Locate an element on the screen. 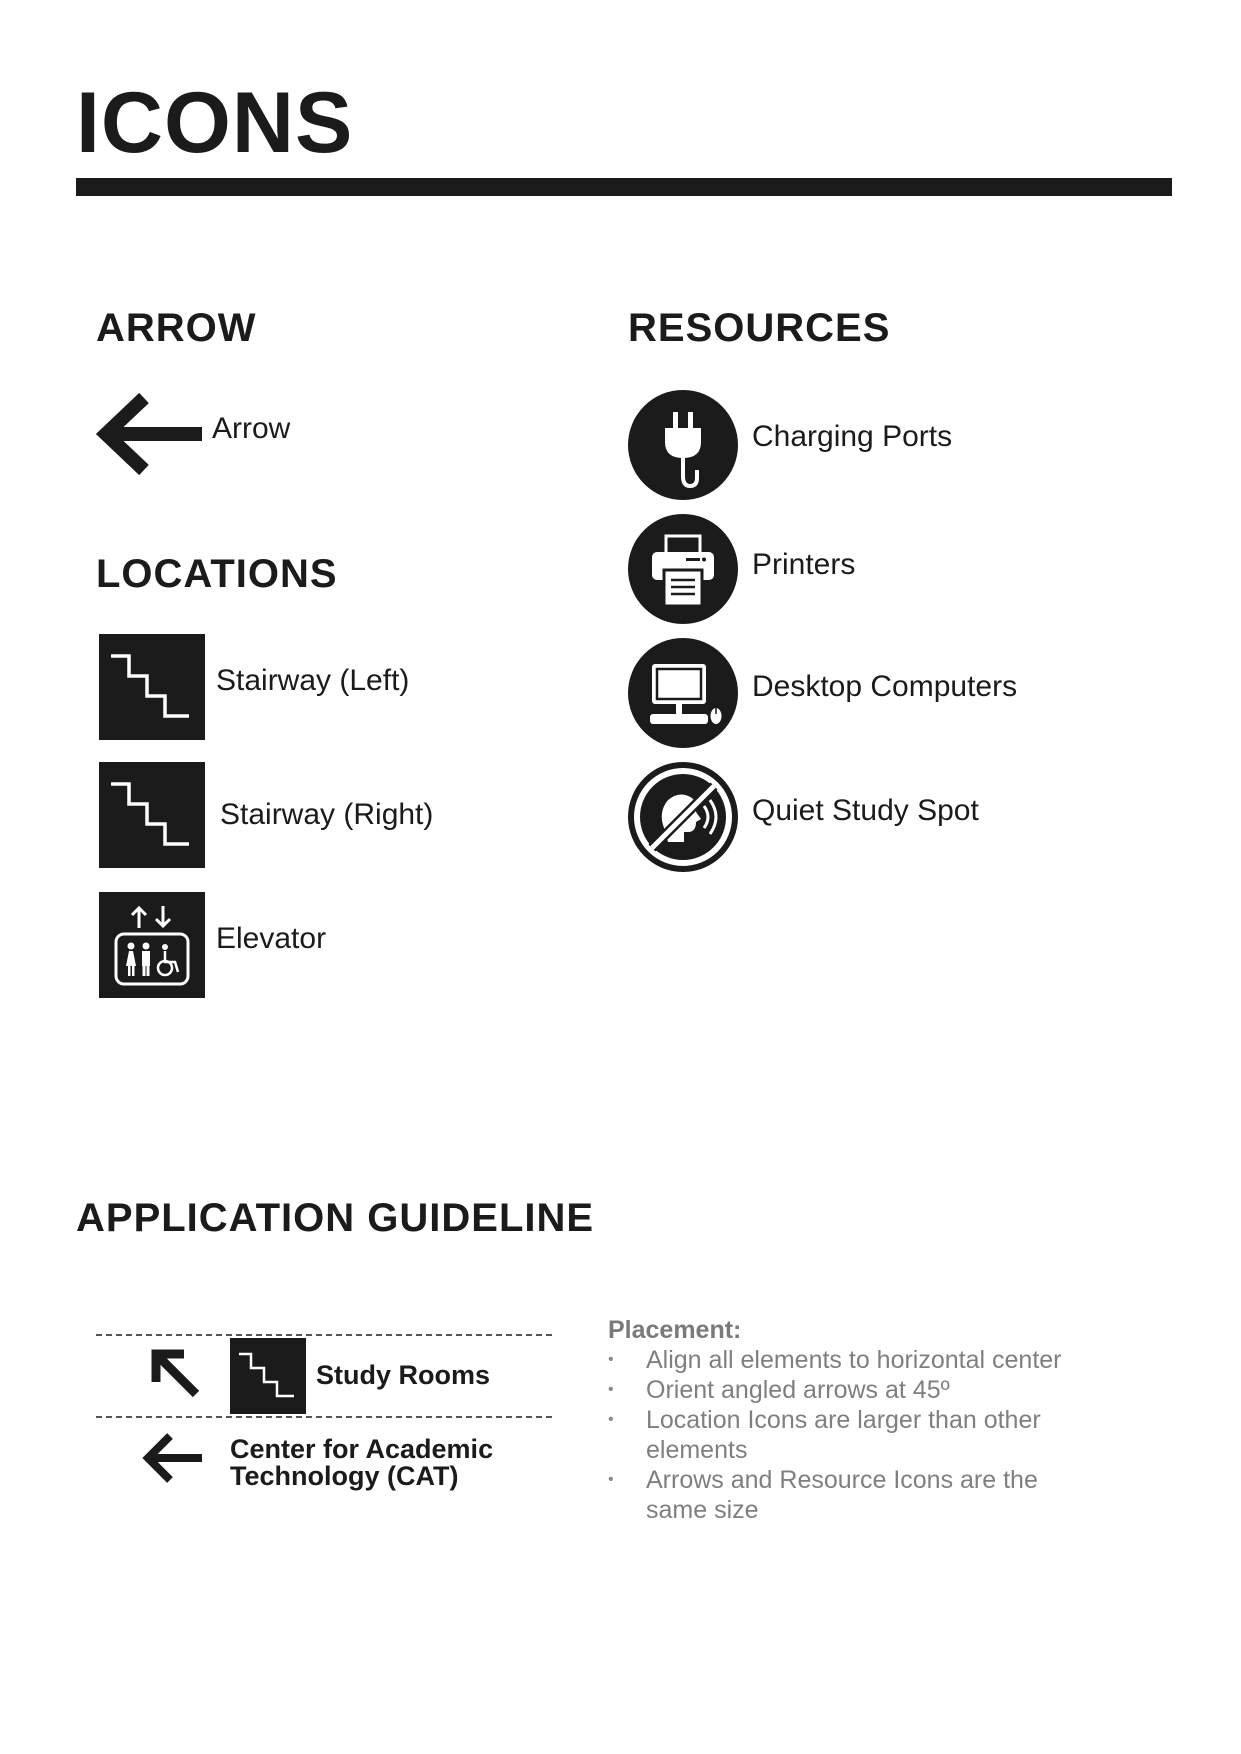  printer-icon is located at coordinates (683, 569).